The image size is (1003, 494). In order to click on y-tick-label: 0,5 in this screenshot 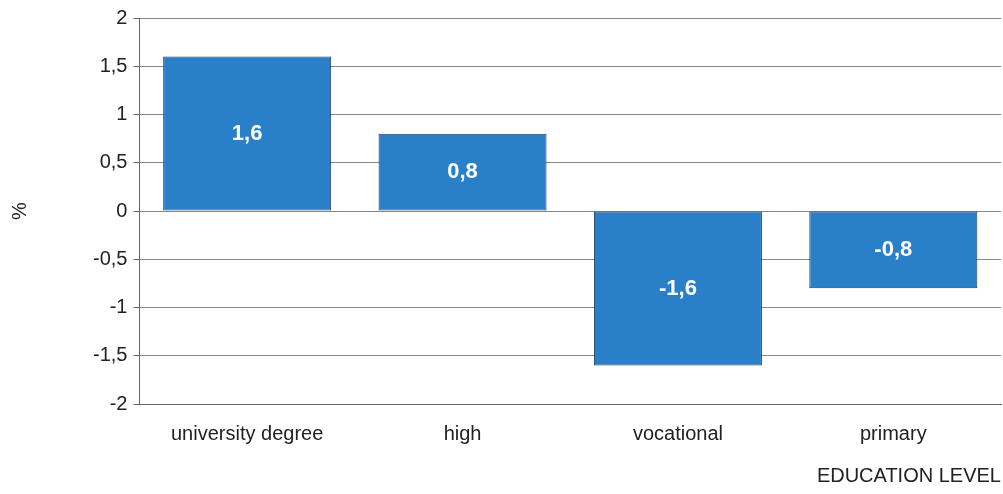, I will do `click(113, 161)`.